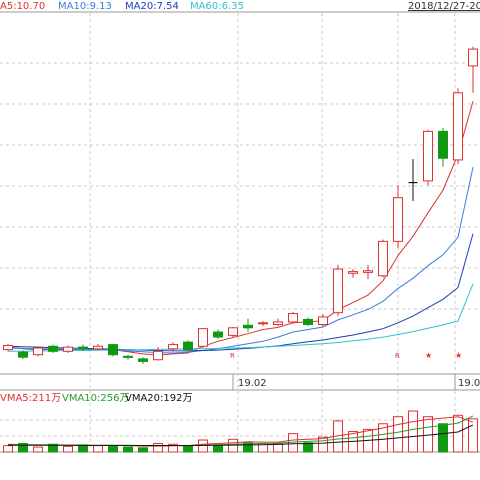 Image resolution: width=480 pixels, height=480 pixels. Describe the element at coordinates (241, 435) in the screenshot. I see `vma20-line` at that location.